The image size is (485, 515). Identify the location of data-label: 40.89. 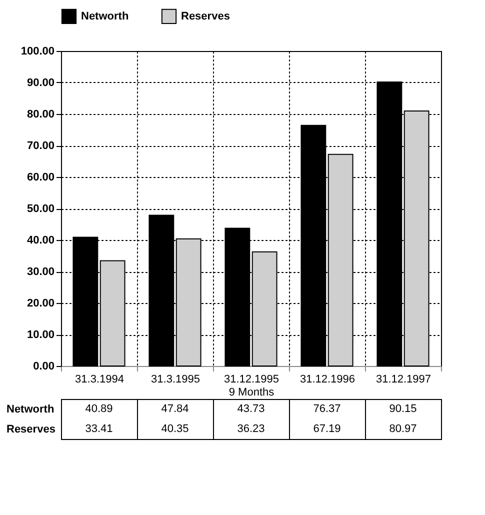
(99, 409).